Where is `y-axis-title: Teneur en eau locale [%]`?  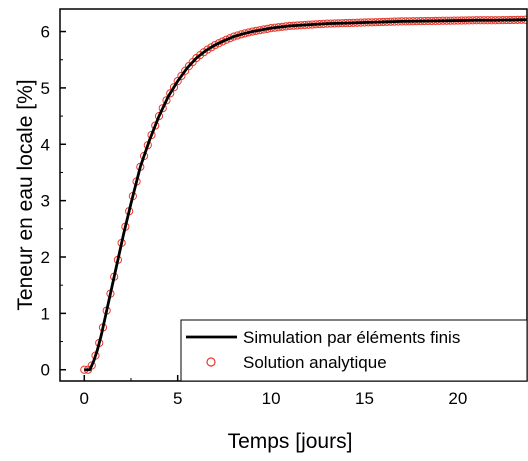 y-axis-title: Teneur en eau locale [%] is located at coordinates (25, 194).